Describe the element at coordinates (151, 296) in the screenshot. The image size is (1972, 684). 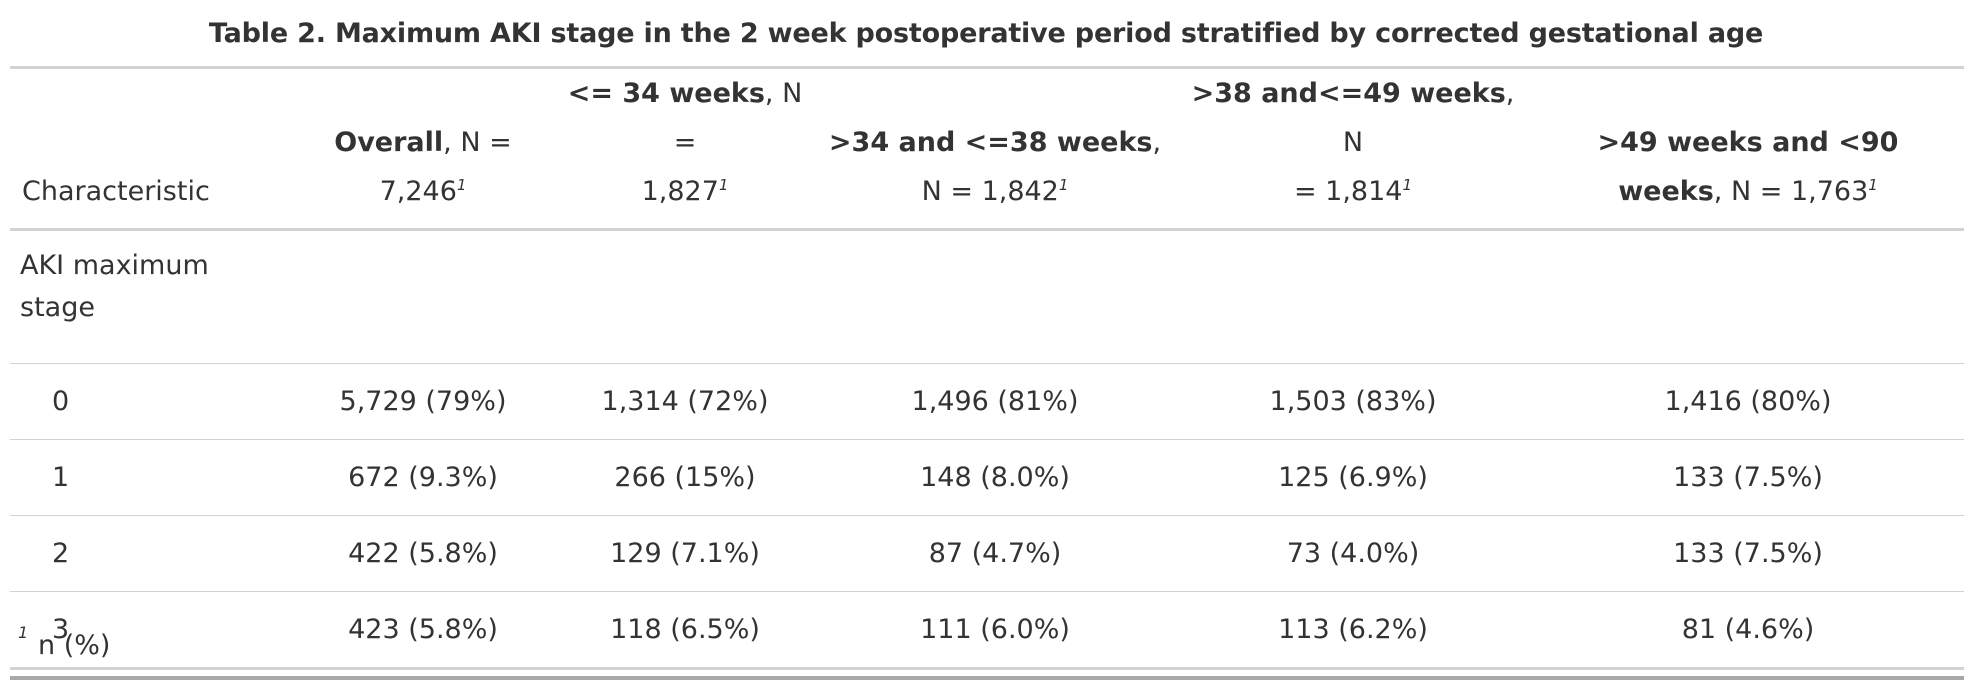
I see `group-label: AKI maximum stage` at that location.